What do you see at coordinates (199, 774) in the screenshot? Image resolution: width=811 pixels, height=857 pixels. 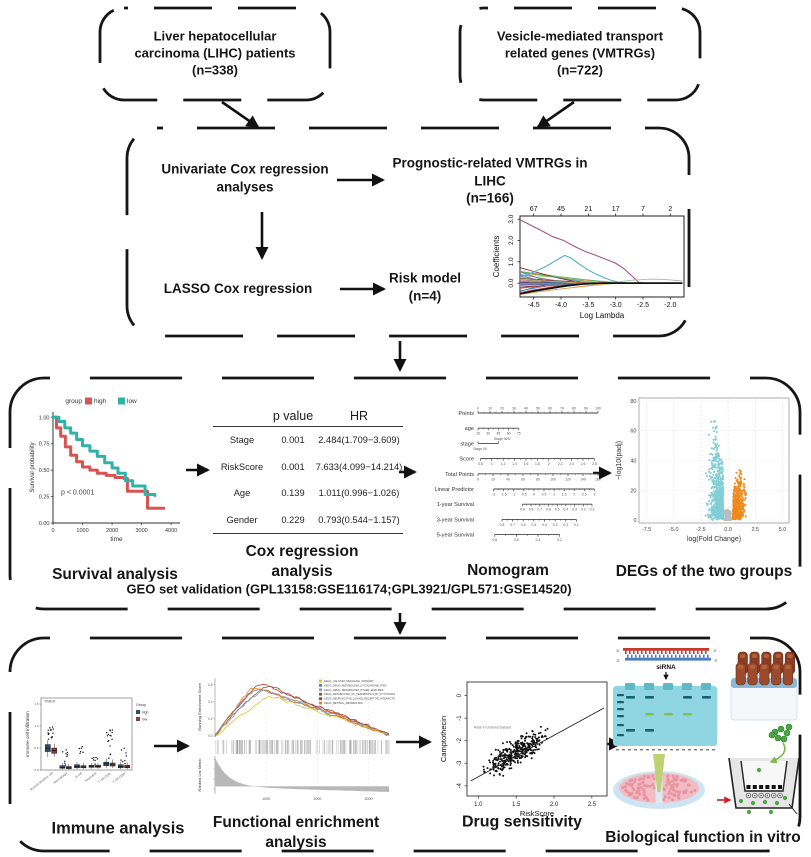 I see `svg-text: Ranked List Metric` at bounding box center [199, 774].